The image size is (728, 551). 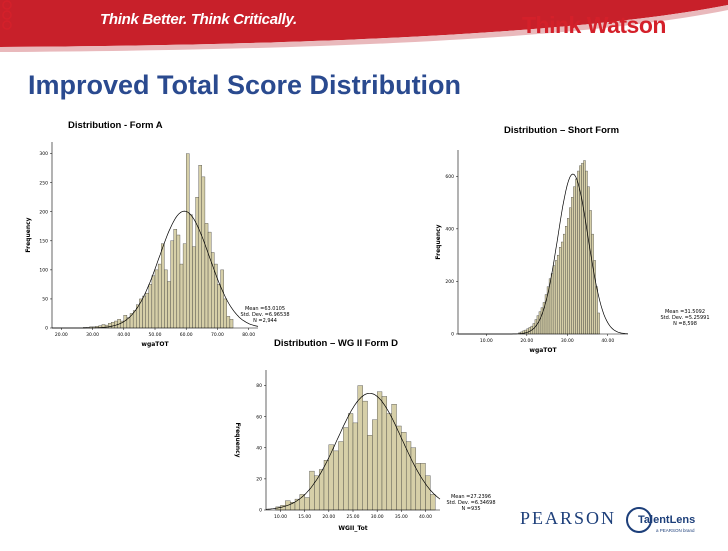 What do you see at coordinates (336, 343) in the screenshot?
I see `chart-title-wgii: Distribution – WG II Form D` at bounding box center [336, 343].